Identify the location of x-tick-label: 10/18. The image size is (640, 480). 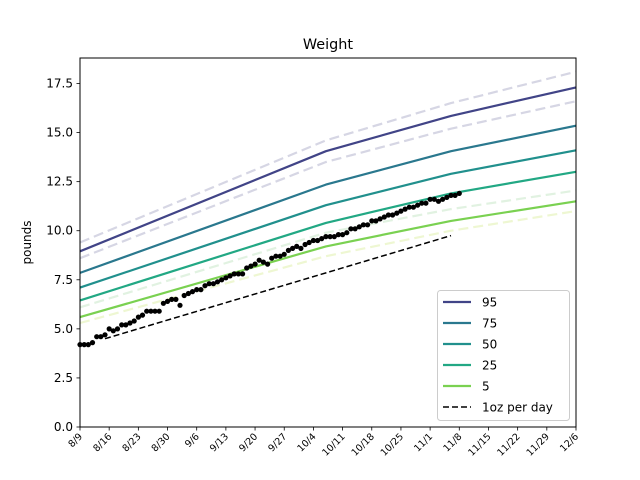
(363, 444).